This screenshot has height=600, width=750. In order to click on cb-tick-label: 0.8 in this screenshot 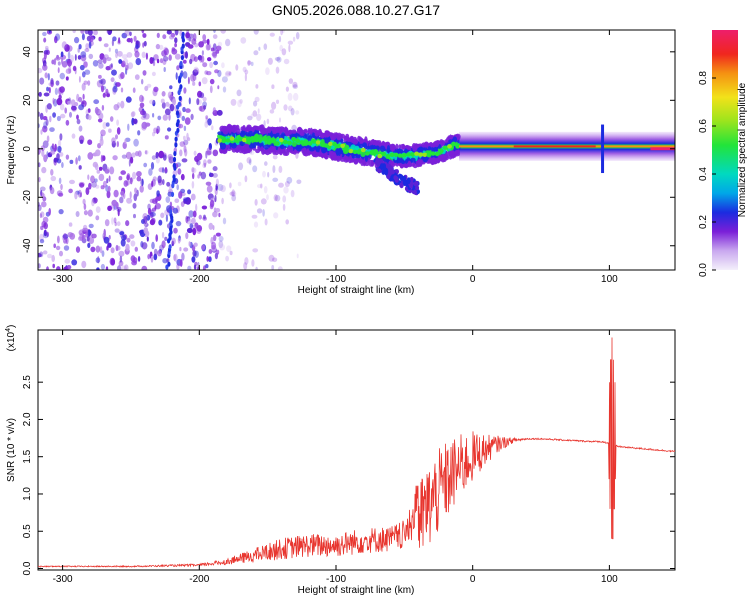, I will do `click(703, 78)`.